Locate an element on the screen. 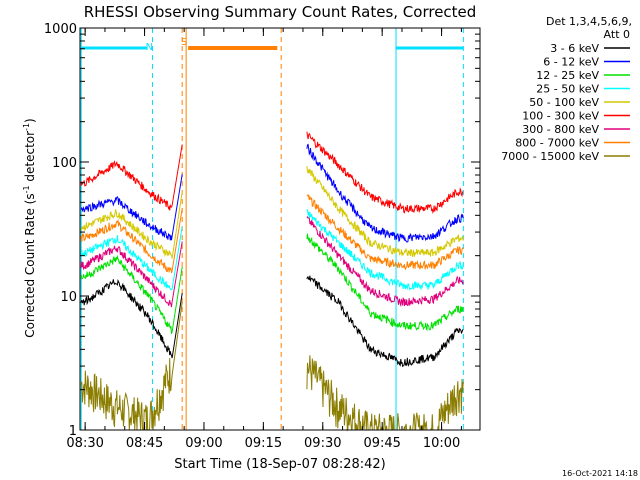 This screenshot has width=640, height=480. x-axis-label: Start Time (18-Sep-07 08:28:42) is located at coordinates (279, 464).